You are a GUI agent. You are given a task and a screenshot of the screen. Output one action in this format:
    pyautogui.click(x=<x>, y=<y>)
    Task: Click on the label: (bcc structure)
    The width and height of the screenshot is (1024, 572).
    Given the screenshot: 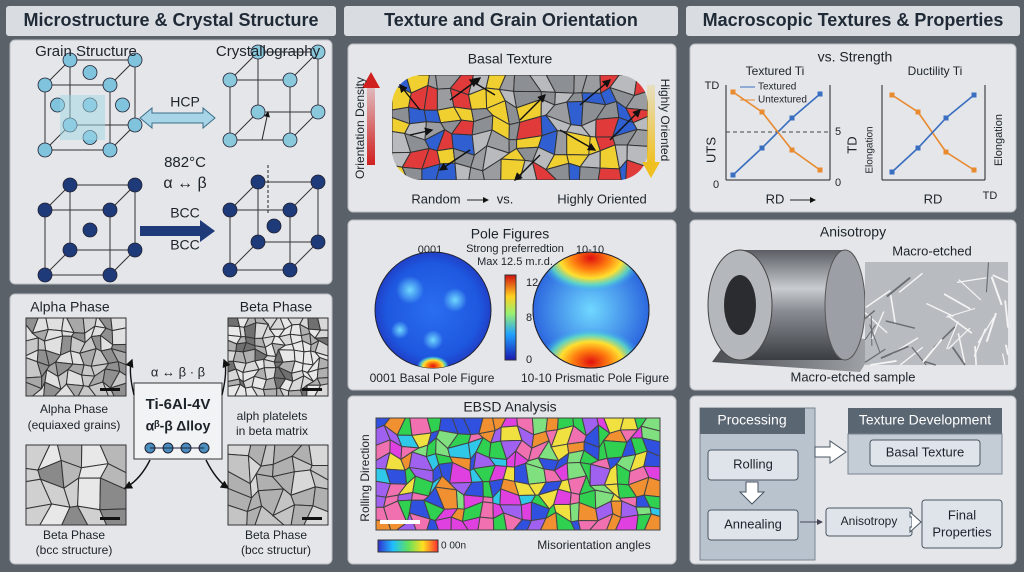 What is the action you would take?
    pyautogui.click(x=74, y=550)
    